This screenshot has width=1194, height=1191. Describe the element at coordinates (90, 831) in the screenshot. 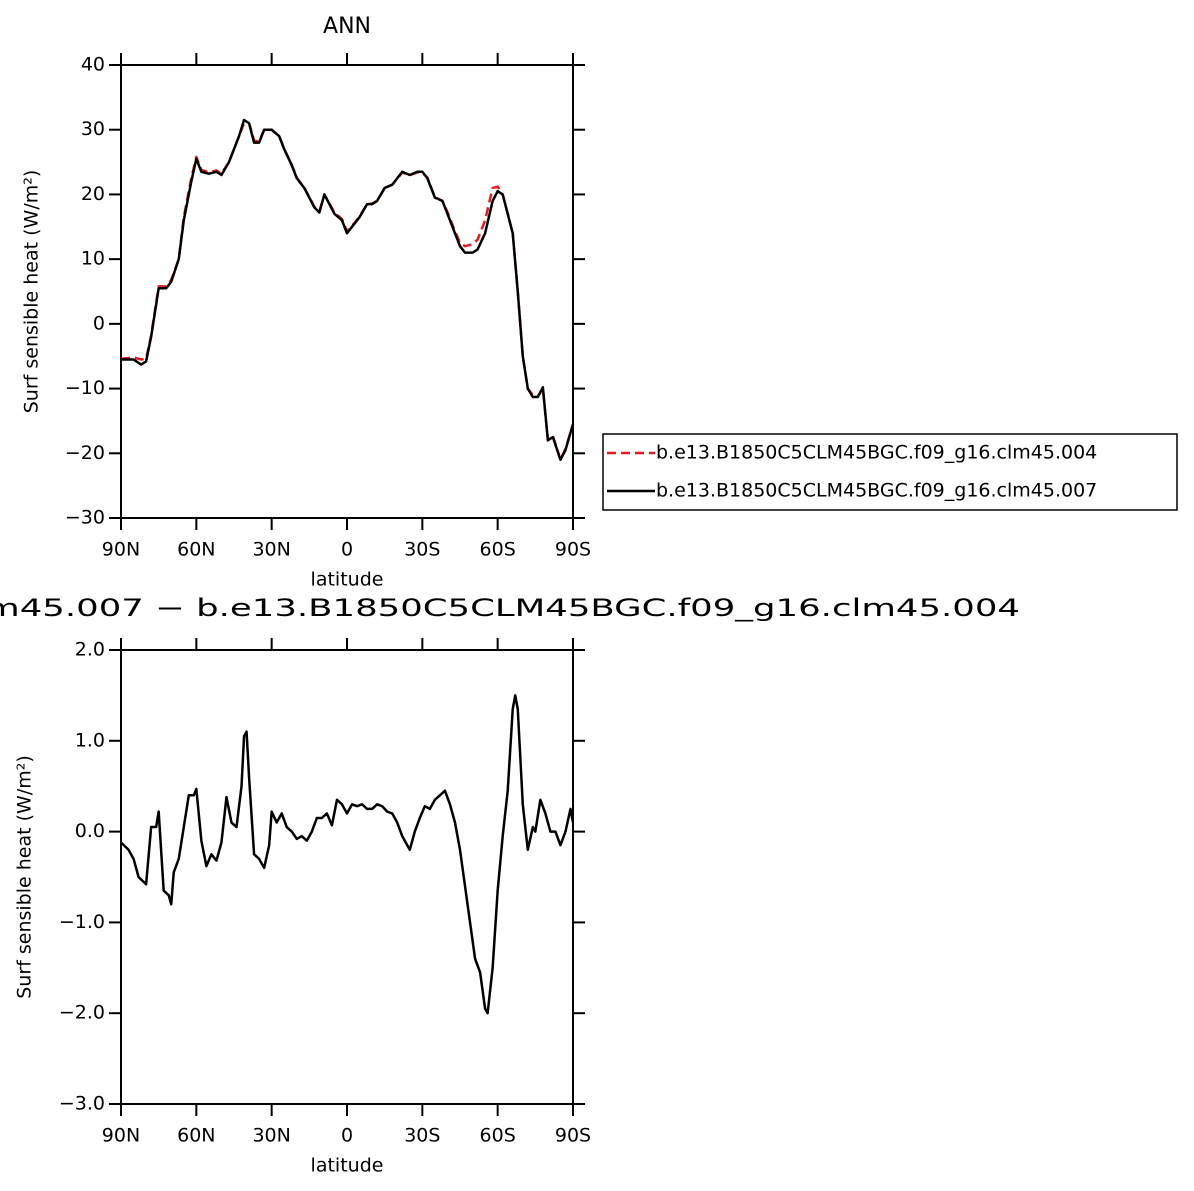

I see `y-tick-label: 0.0` at that location.